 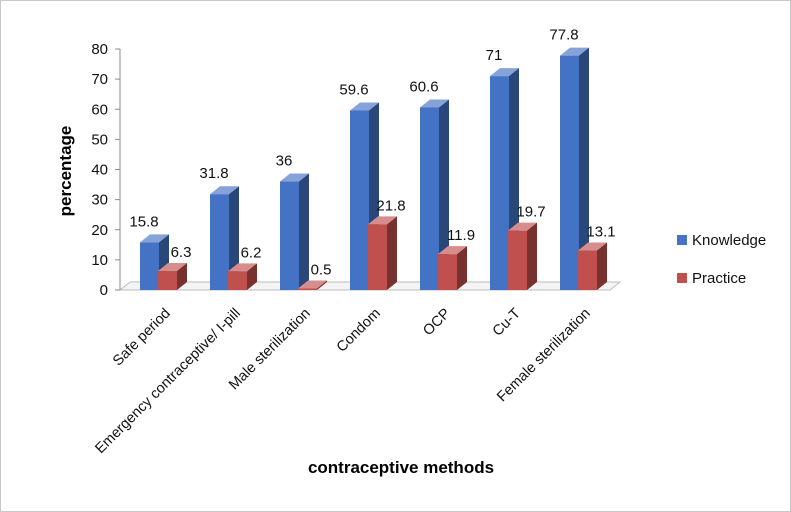 What do you see at coordinates (321, 269) in the screenshot?
I see `data-label-practice: 0.5` at bounding box center [321, 269].